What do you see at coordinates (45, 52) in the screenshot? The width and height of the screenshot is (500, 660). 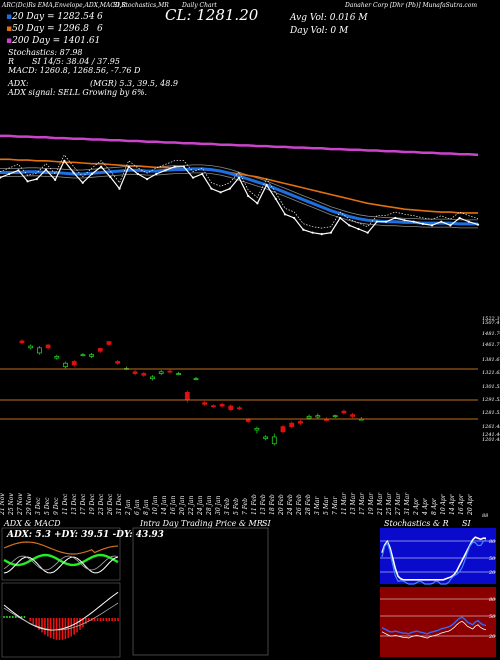 I see `stochastics-label: Stochastics: 87.98` at bounding box center [45, 52].